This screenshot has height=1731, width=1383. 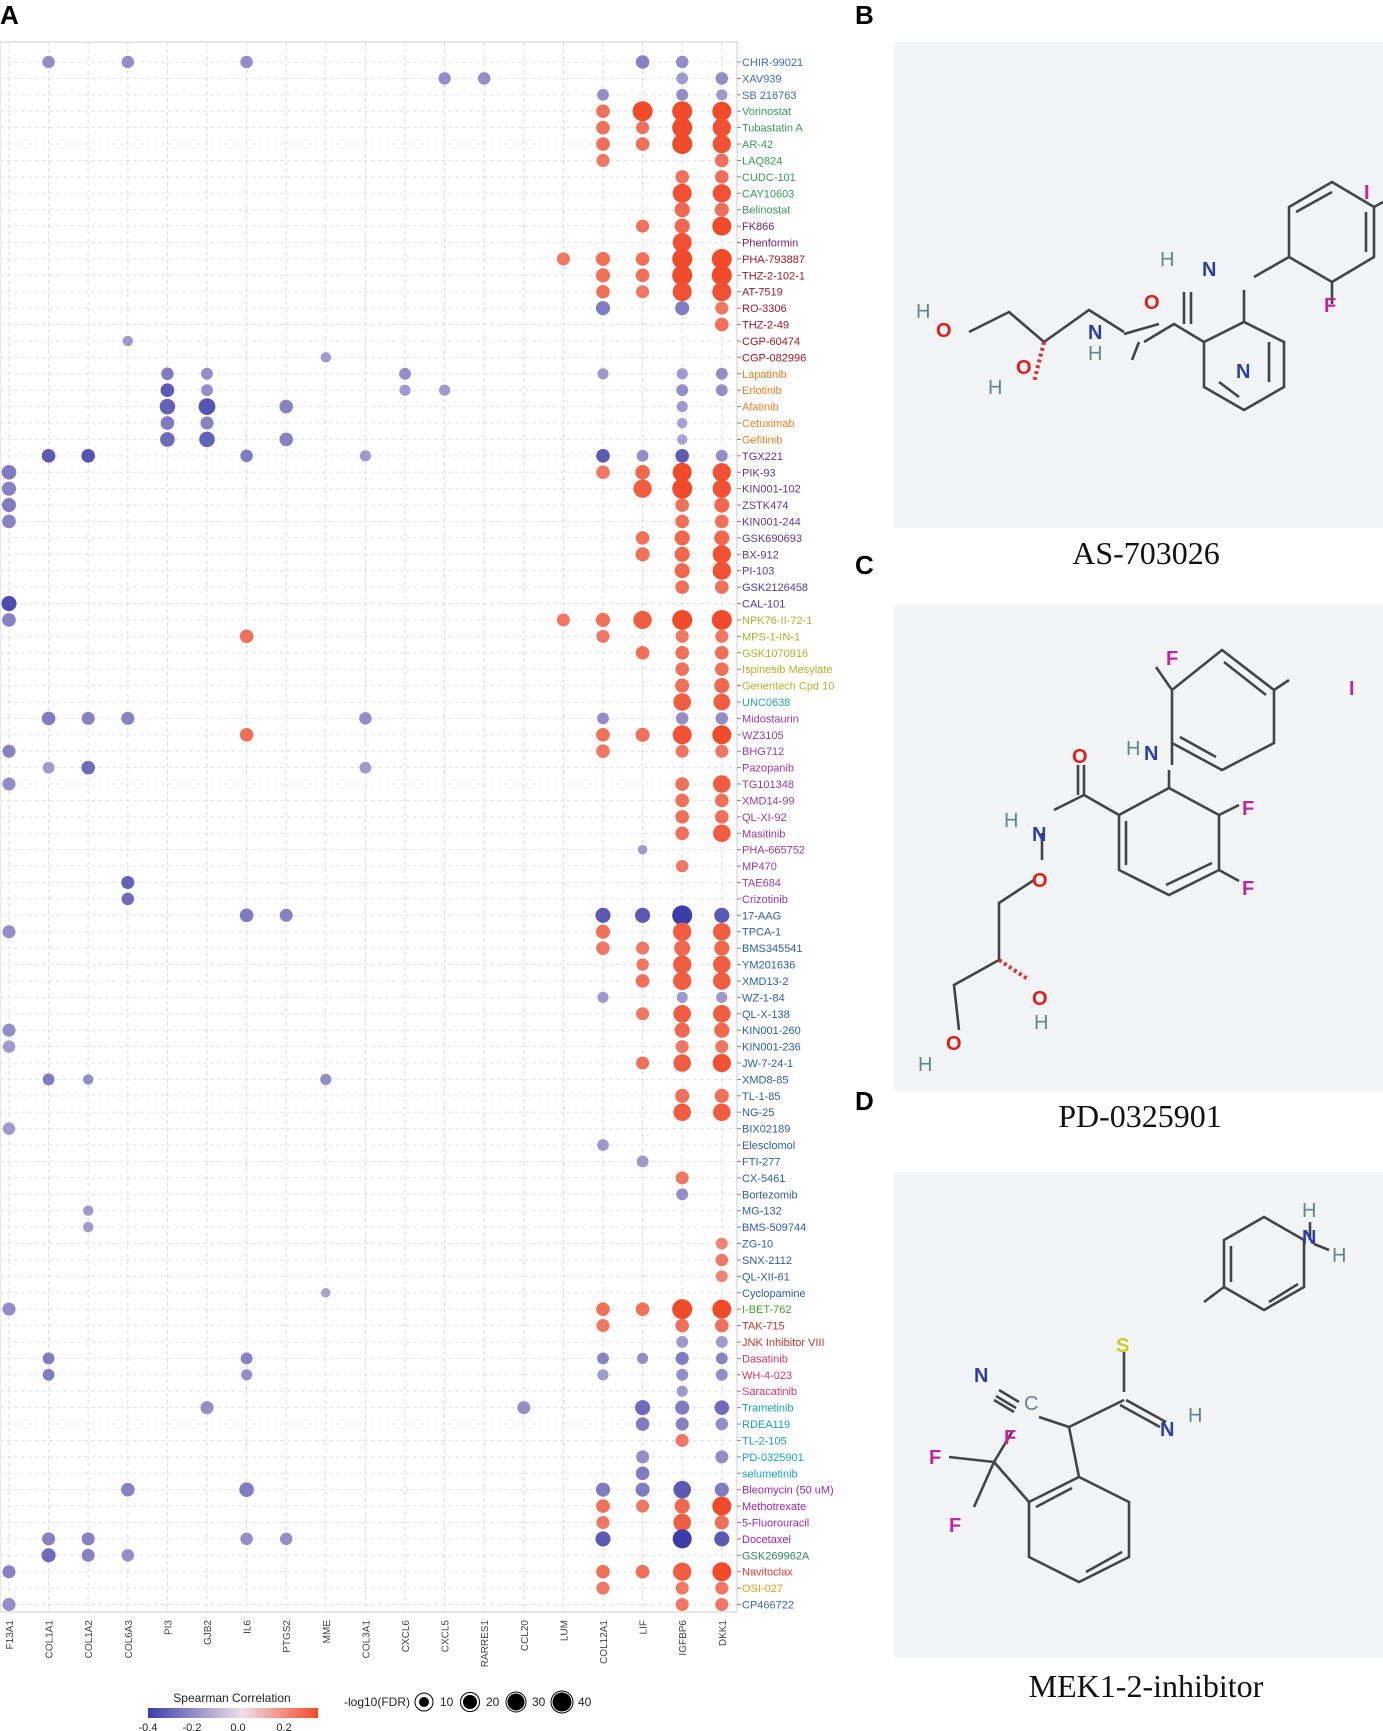 I want to click on size-tick-3: 30, so click(x=539, y=1702).